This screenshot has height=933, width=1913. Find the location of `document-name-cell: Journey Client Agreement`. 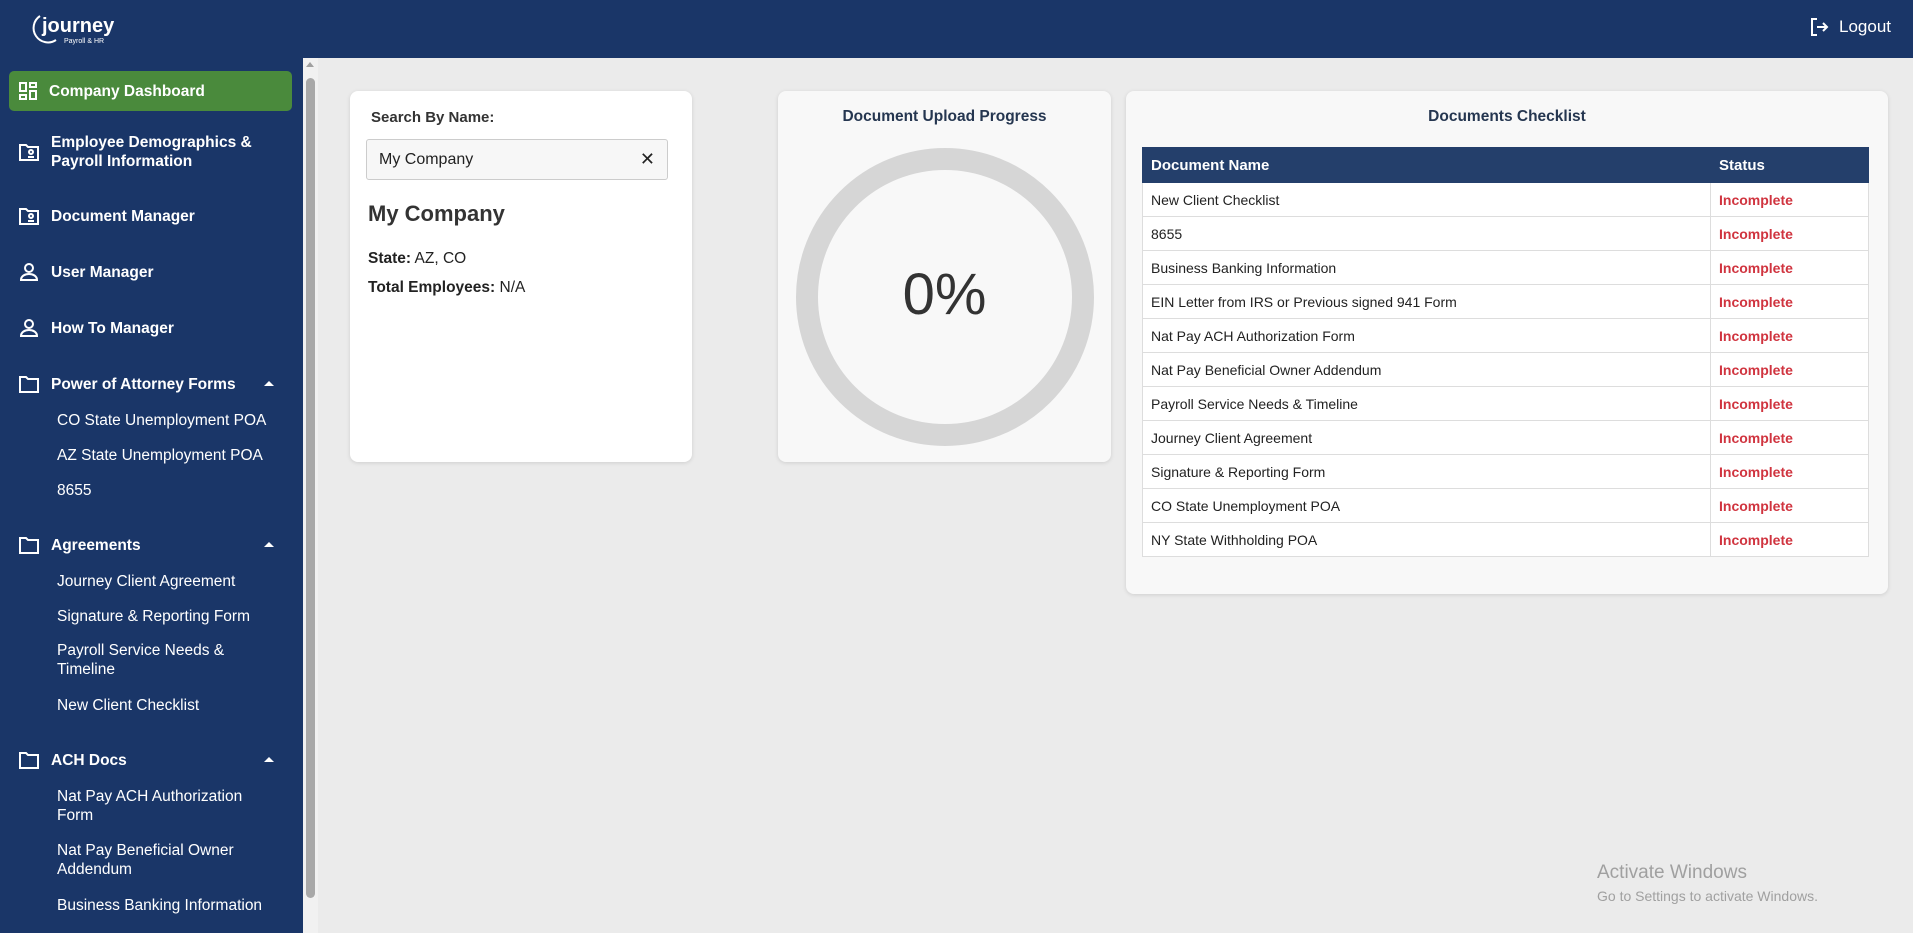

document-name-cell: Journey Client Agreement is located at coordinates (1426, 437).